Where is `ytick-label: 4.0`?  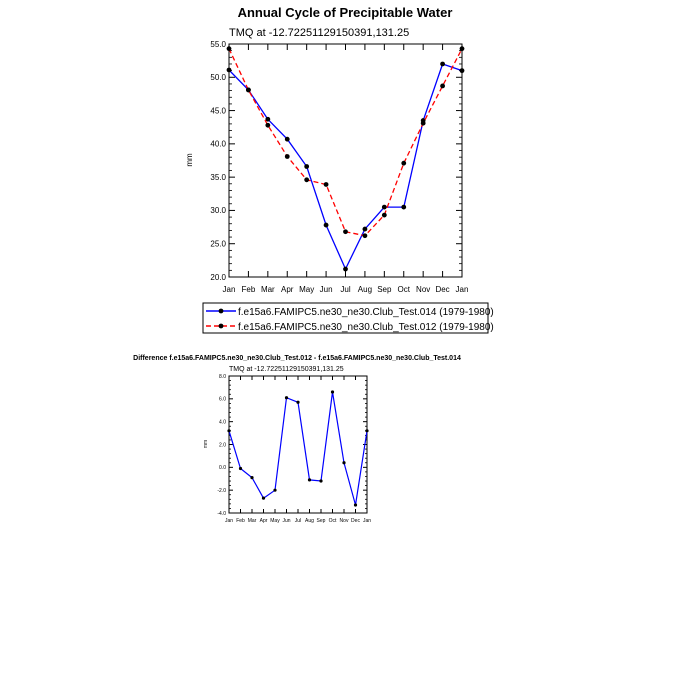 ytick-label: 4.0 is located at coordinates (222, 422).